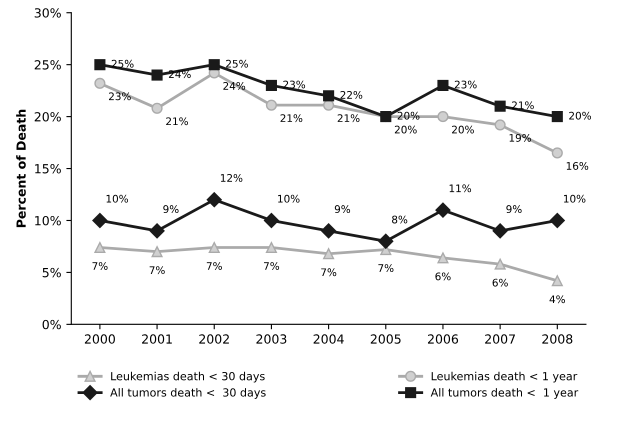 Image resolution: width=620 pixels, height=424 pixels. What do you see at coordinates (461, 188) in the screenshot?
I see `data-label: 11%` at bounding box center [461, 188].